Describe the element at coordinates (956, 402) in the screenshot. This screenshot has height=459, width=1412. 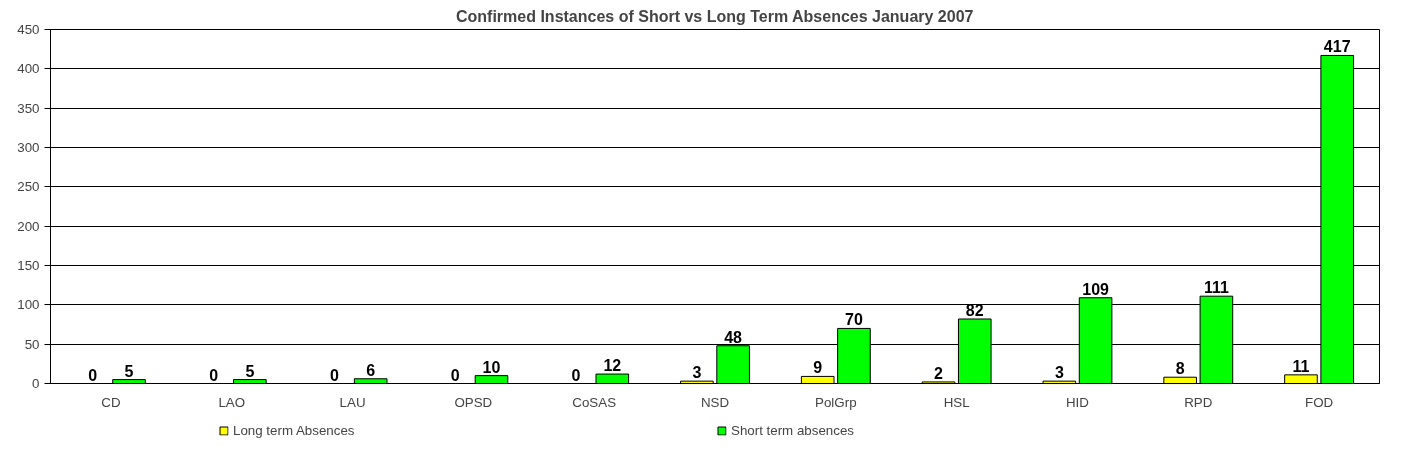
I see `x-tick-label: HSL` at that location.